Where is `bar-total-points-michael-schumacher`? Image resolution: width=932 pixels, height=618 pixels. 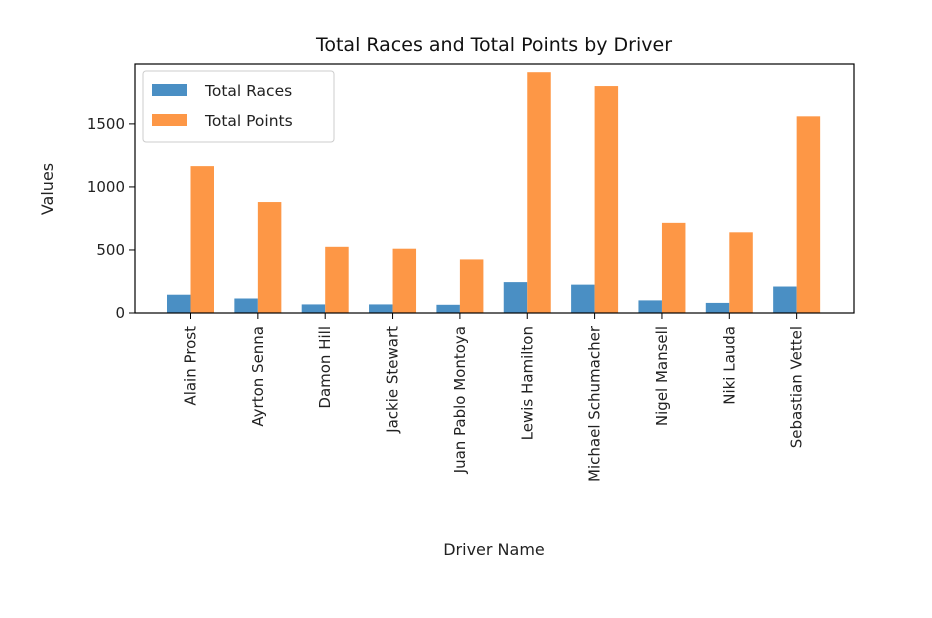
bar-total-points-michael-schumacher is located at coordinates (606, 199).